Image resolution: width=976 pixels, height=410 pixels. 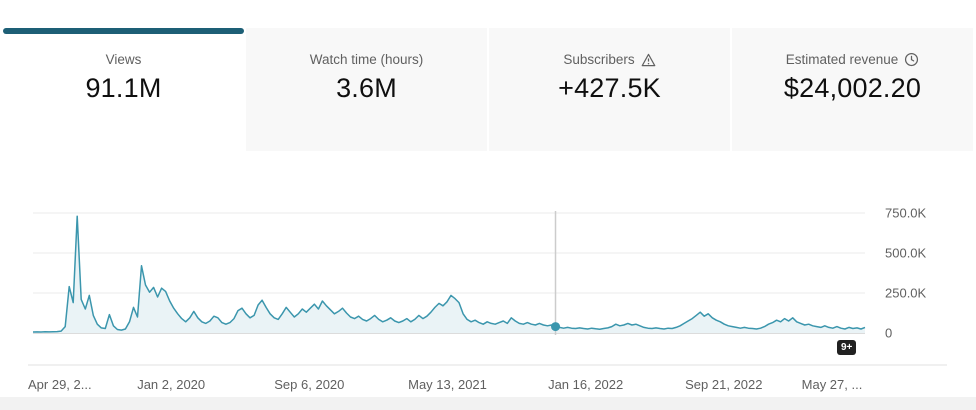 I want to click on svg-text: Jan 16, 2022, so click(x=585, y=384).